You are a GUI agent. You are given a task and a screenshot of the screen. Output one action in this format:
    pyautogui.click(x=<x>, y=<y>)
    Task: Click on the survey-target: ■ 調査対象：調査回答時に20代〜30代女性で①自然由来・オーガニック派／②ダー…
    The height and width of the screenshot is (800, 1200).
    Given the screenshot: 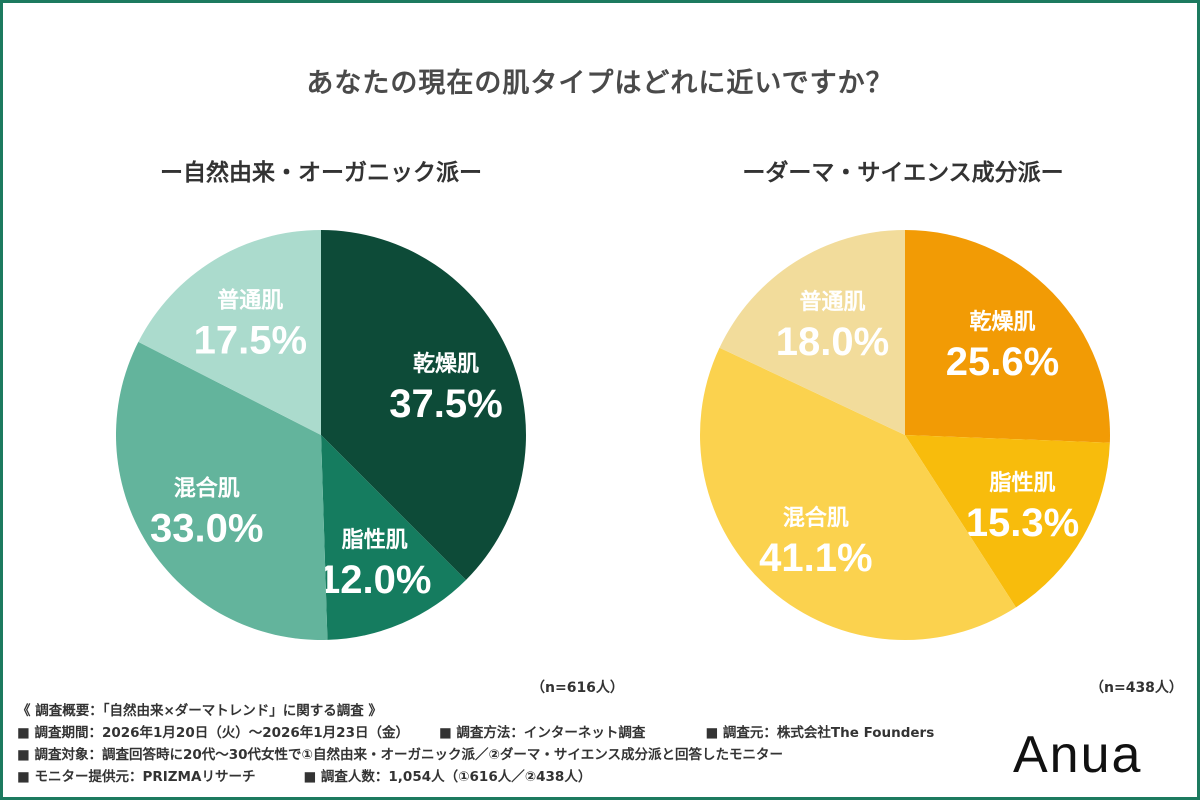 What is the action you would take?
    pyautogui.click(x=400, y=755)
    